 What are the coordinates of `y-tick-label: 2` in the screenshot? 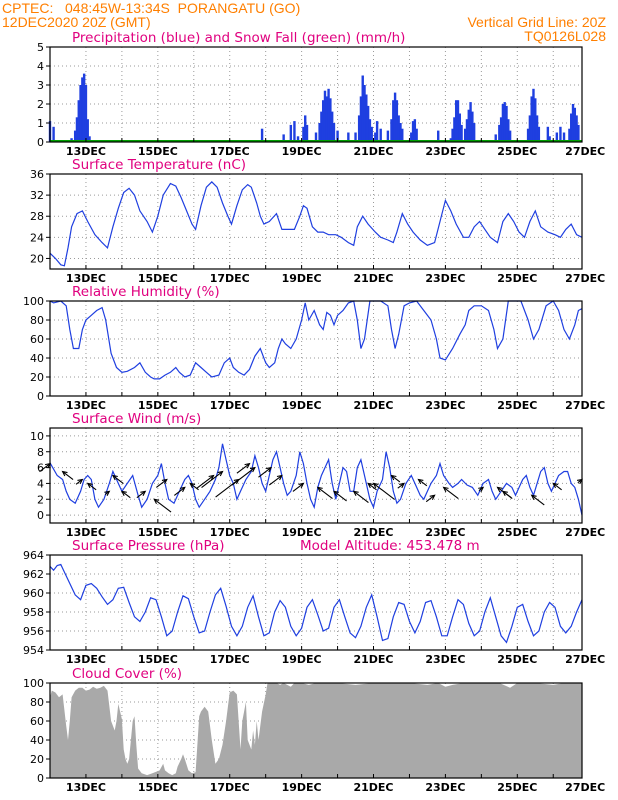 It's located at (40, 499).